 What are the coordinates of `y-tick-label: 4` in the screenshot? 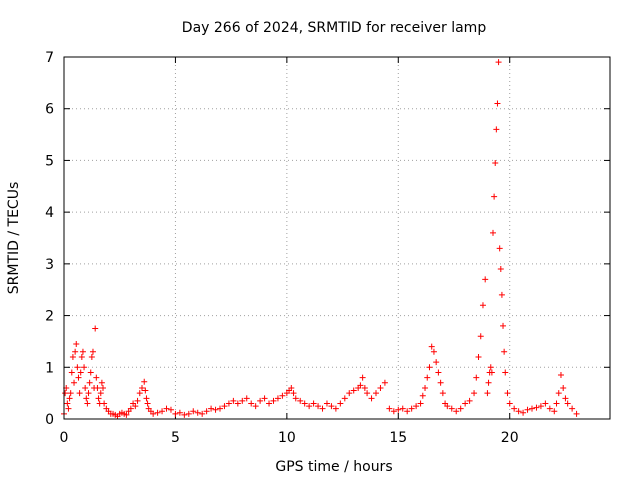 It's located at (49, 213).